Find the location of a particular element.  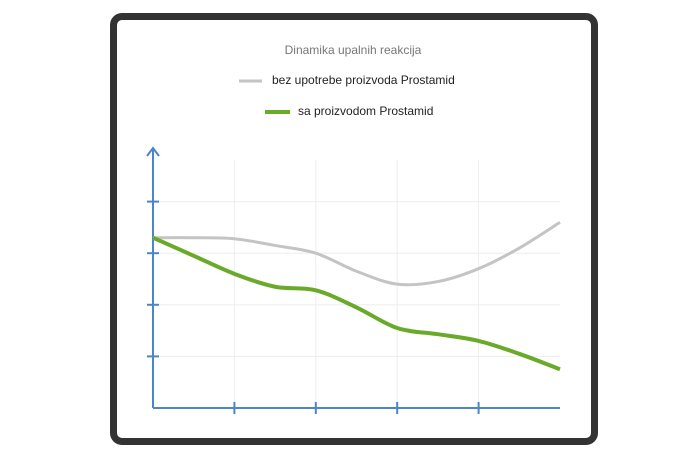

y-axis-arrow is located at coordinates (153, 151).